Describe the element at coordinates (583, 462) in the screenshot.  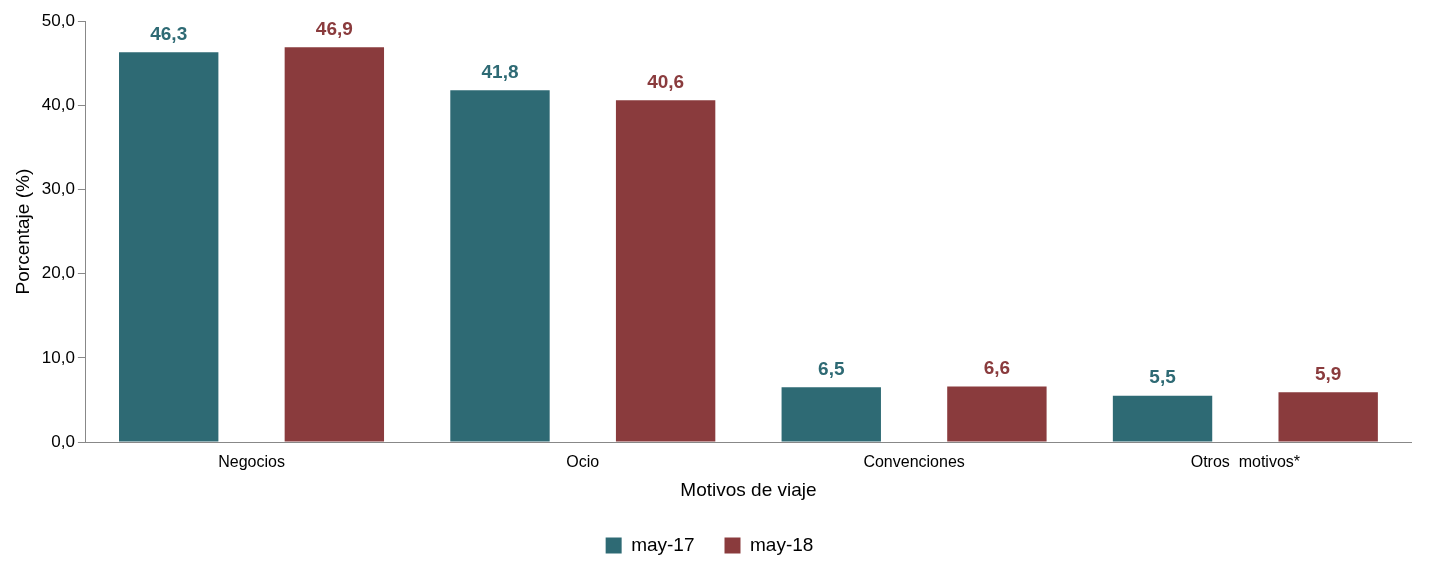
I see `x-tick-label: Ocio` at that location.